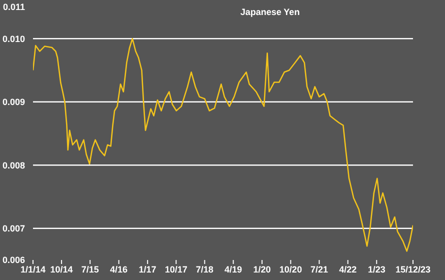  I want to click on x-tick-label: 1/1/14, so click(33, 269).